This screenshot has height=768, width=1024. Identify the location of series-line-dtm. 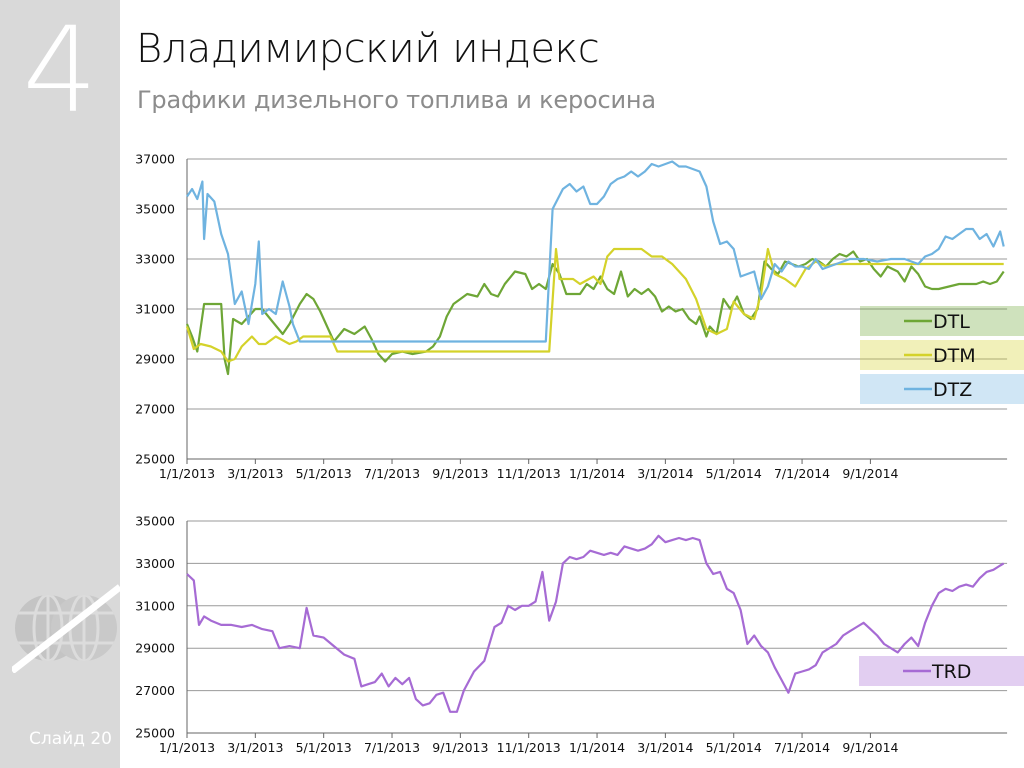
(594, 305).